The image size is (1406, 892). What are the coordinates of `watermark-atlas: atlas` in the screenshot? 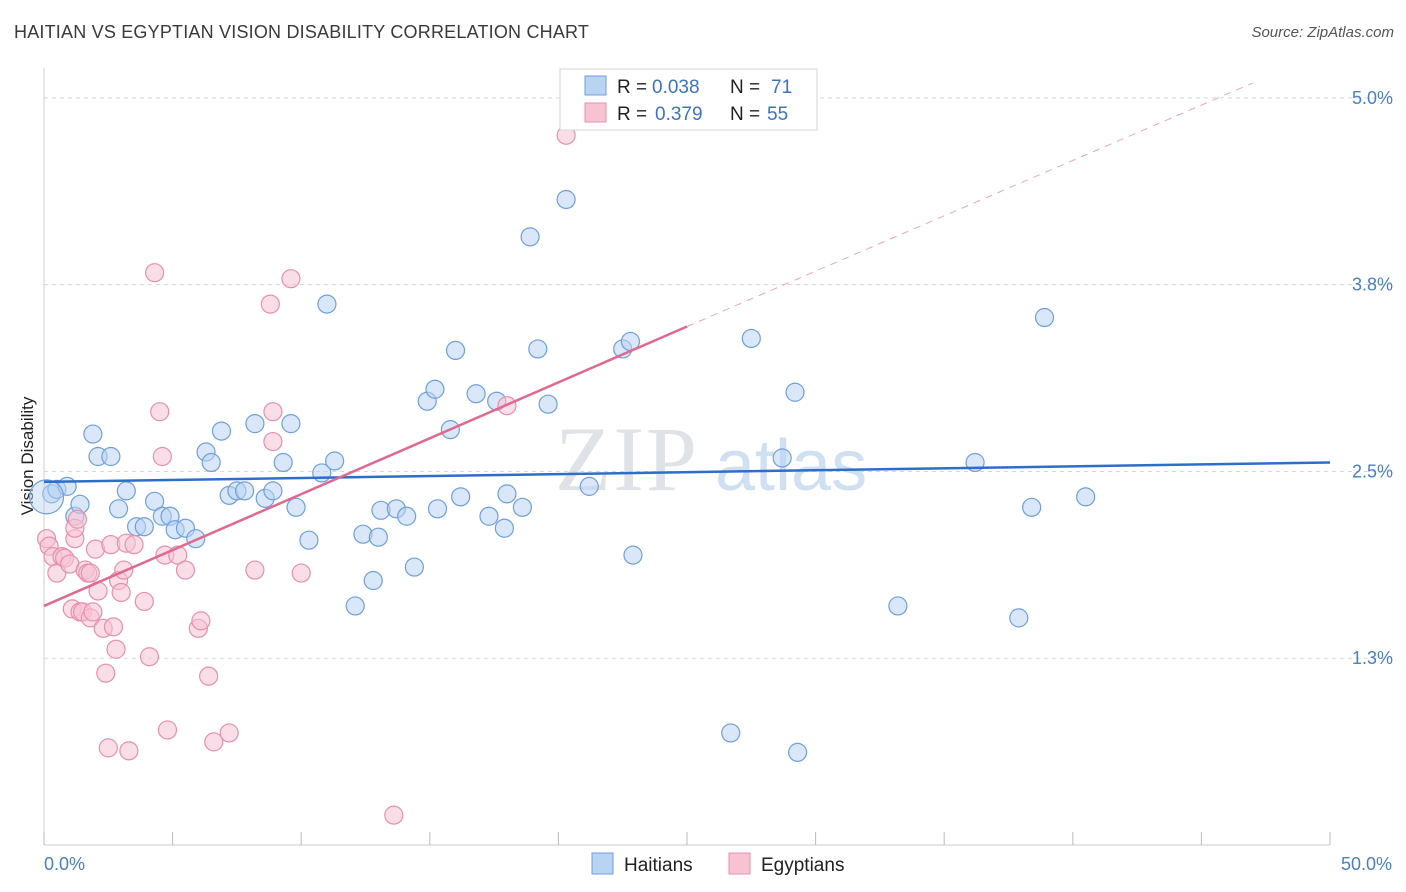 It's located at (791, 466).